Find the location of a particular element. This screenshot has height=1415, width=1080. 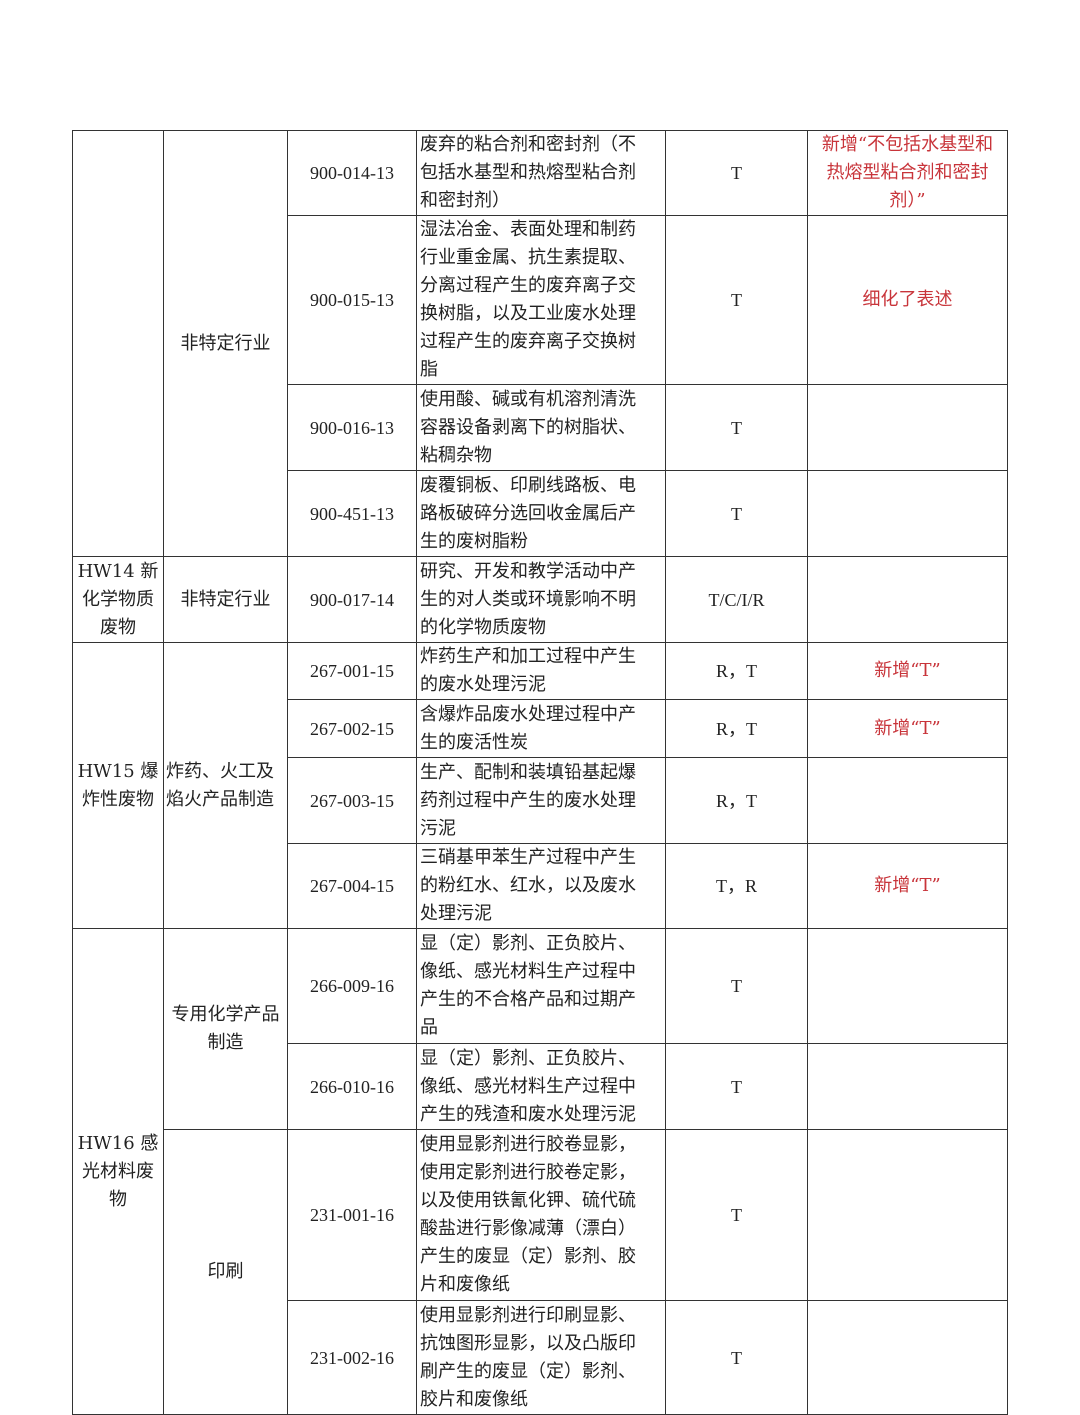

table-row: 267-002-15 含爆炸品废水处理过程中产生的废活性炭 R，T 新增“T” is located at coordinates (540, 728).